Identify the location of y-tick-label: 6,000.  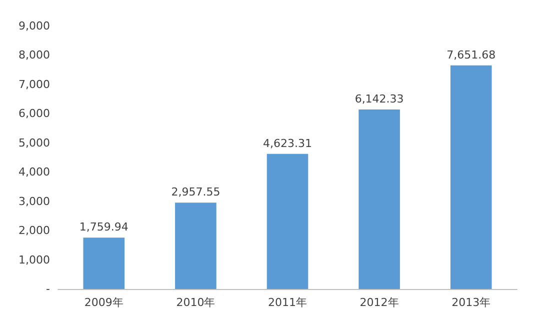
(34, 113).